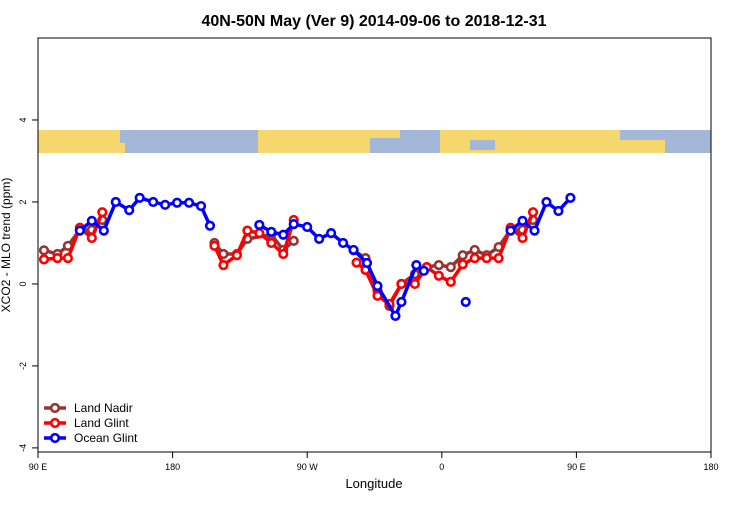  What do you see at coordinates (308, 467) in the screenshot?
I see `x-tick-label: 90 W` at bounding box center [308, 467].